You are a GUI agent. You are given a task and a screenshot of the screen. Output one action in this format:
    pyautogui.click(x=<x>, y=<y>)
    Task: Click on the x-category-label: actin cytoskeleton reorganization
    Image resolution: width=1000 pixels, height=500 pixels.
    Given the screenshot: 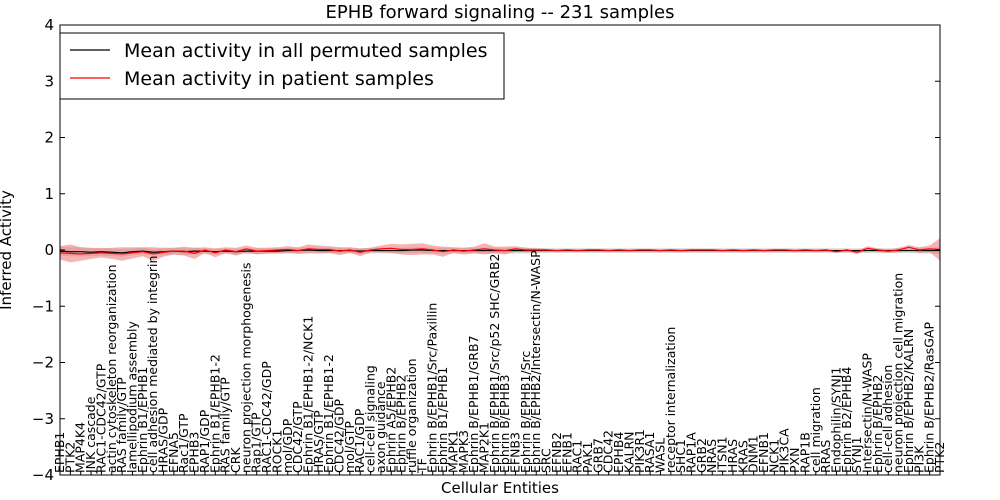 What is the action you would take?
    pyautogui.click(x=111, y=368)
    